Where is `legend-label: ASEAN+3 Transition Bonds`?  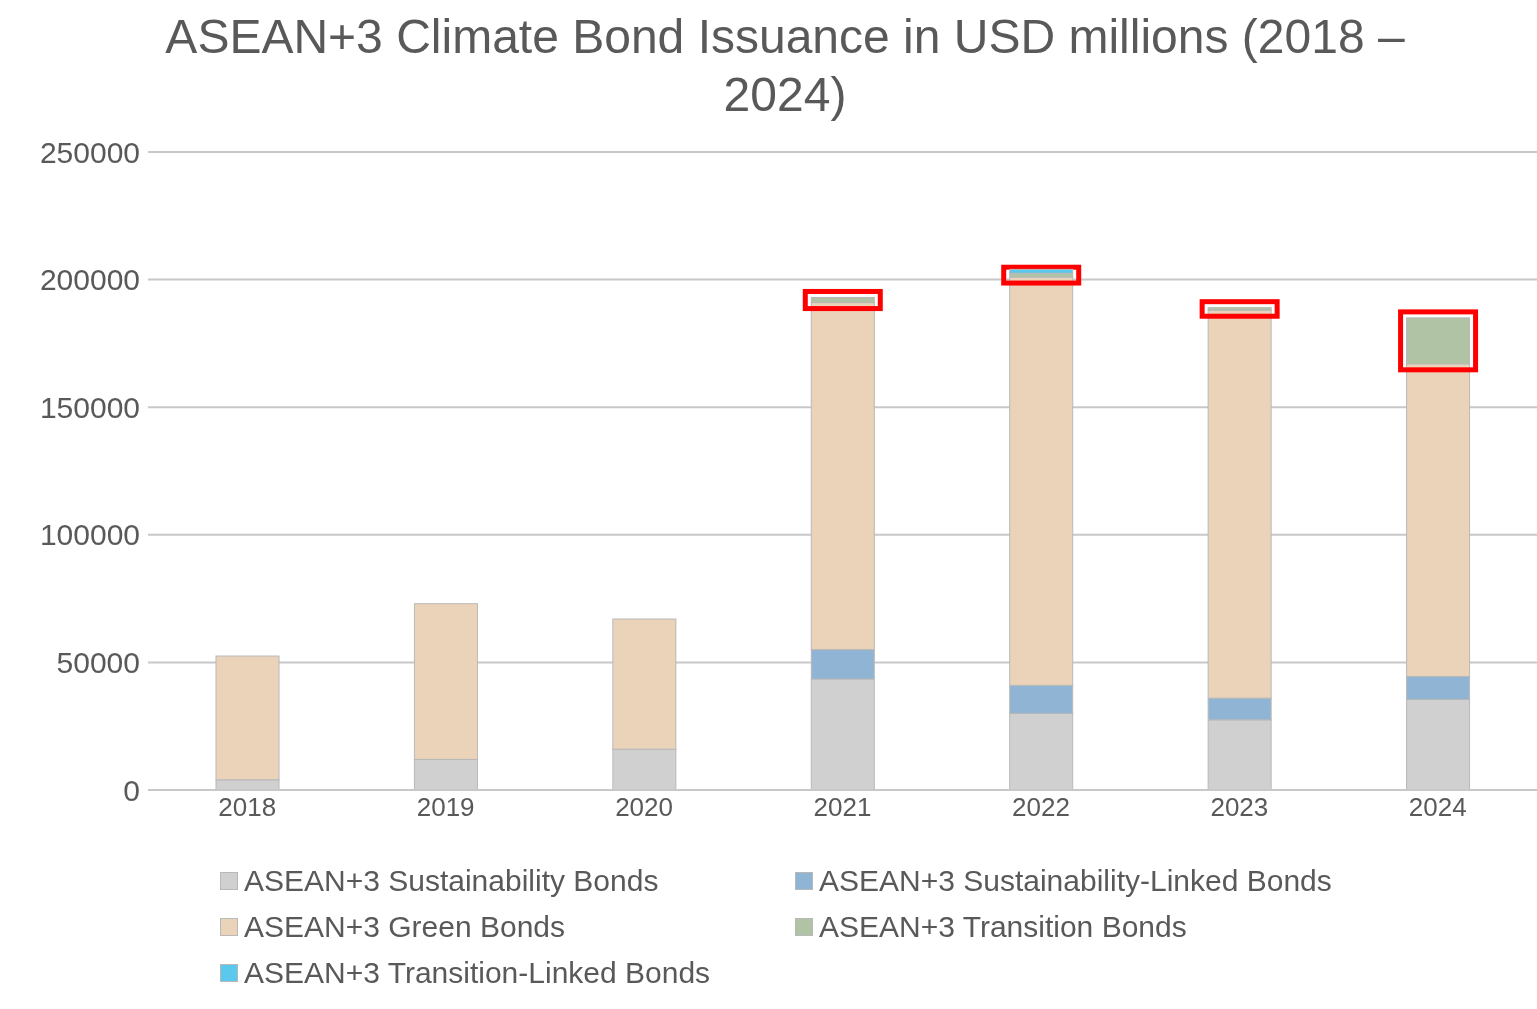 legend-label: ASEAN+3 Transition Bonds is located at coordinates (1003, 927).